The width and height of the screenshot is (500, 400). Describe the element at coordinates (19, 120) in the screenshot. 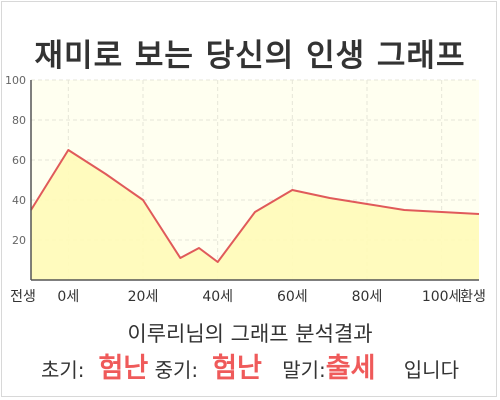

I see `y-tick-label: 80` at that location.